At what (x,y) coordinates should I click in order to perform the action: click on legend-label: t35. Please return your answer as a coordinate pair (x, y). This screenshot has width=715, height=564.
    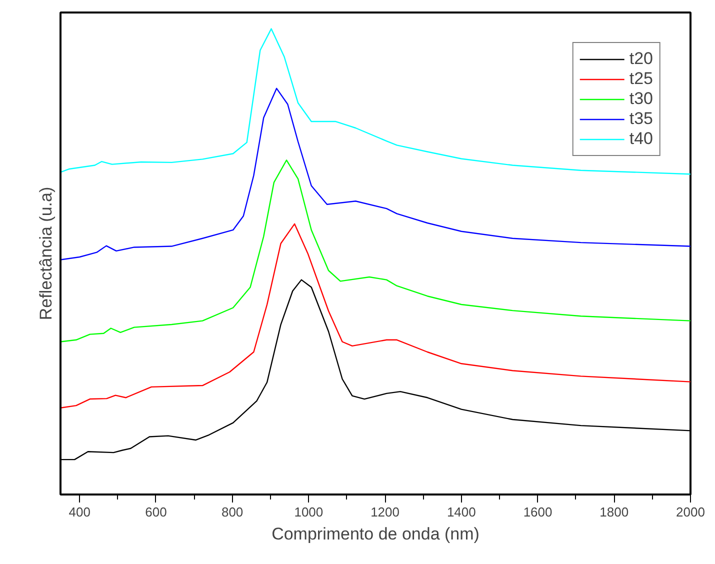
    Looking at the image, I should click on (641, 119).